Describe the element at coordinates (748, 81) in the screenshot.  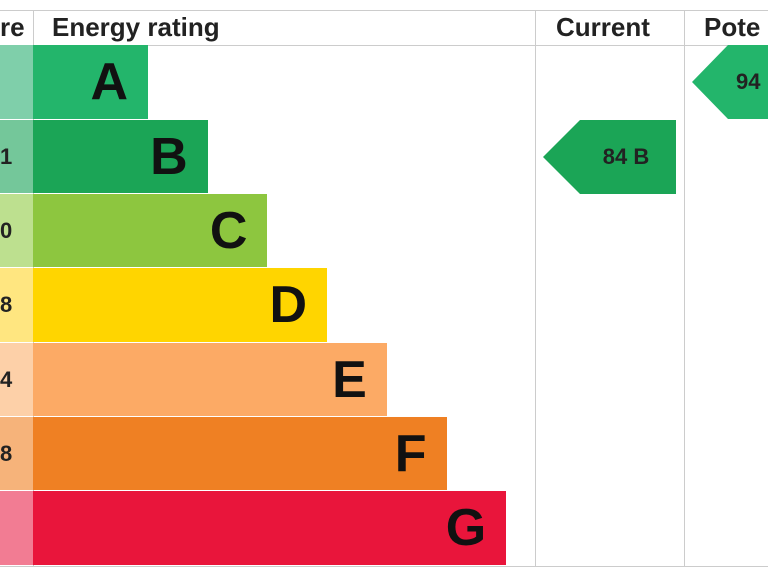
I see `potential-label: 94` at that location.